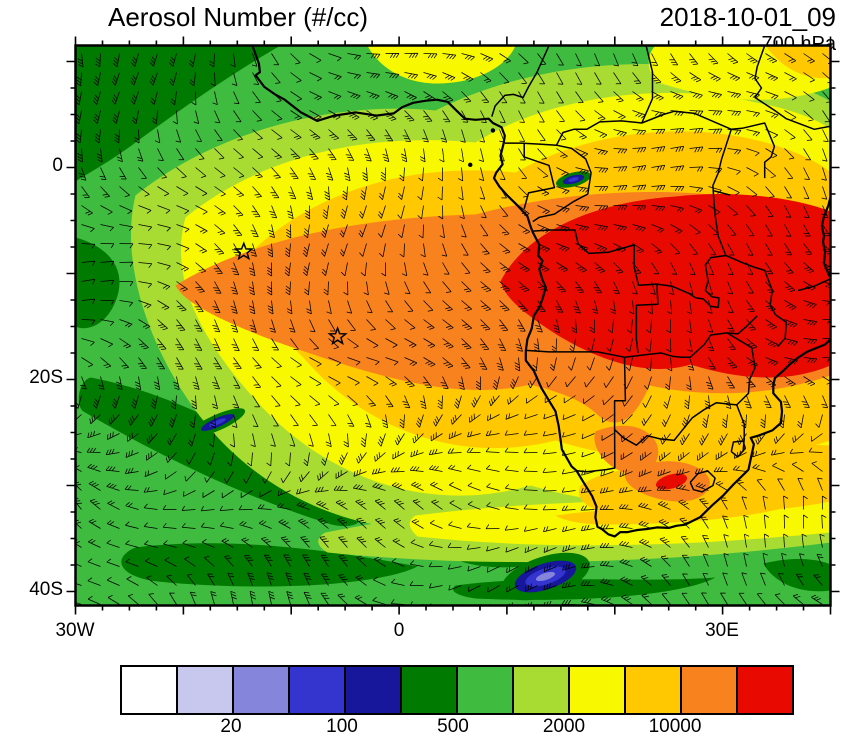 This screenshot has width=850, height=750. What do you see at coordinates (747, 17) in the screenshot?
I see `plot-datetime: 2018-10-01_09` at bounding box center [747, 17].